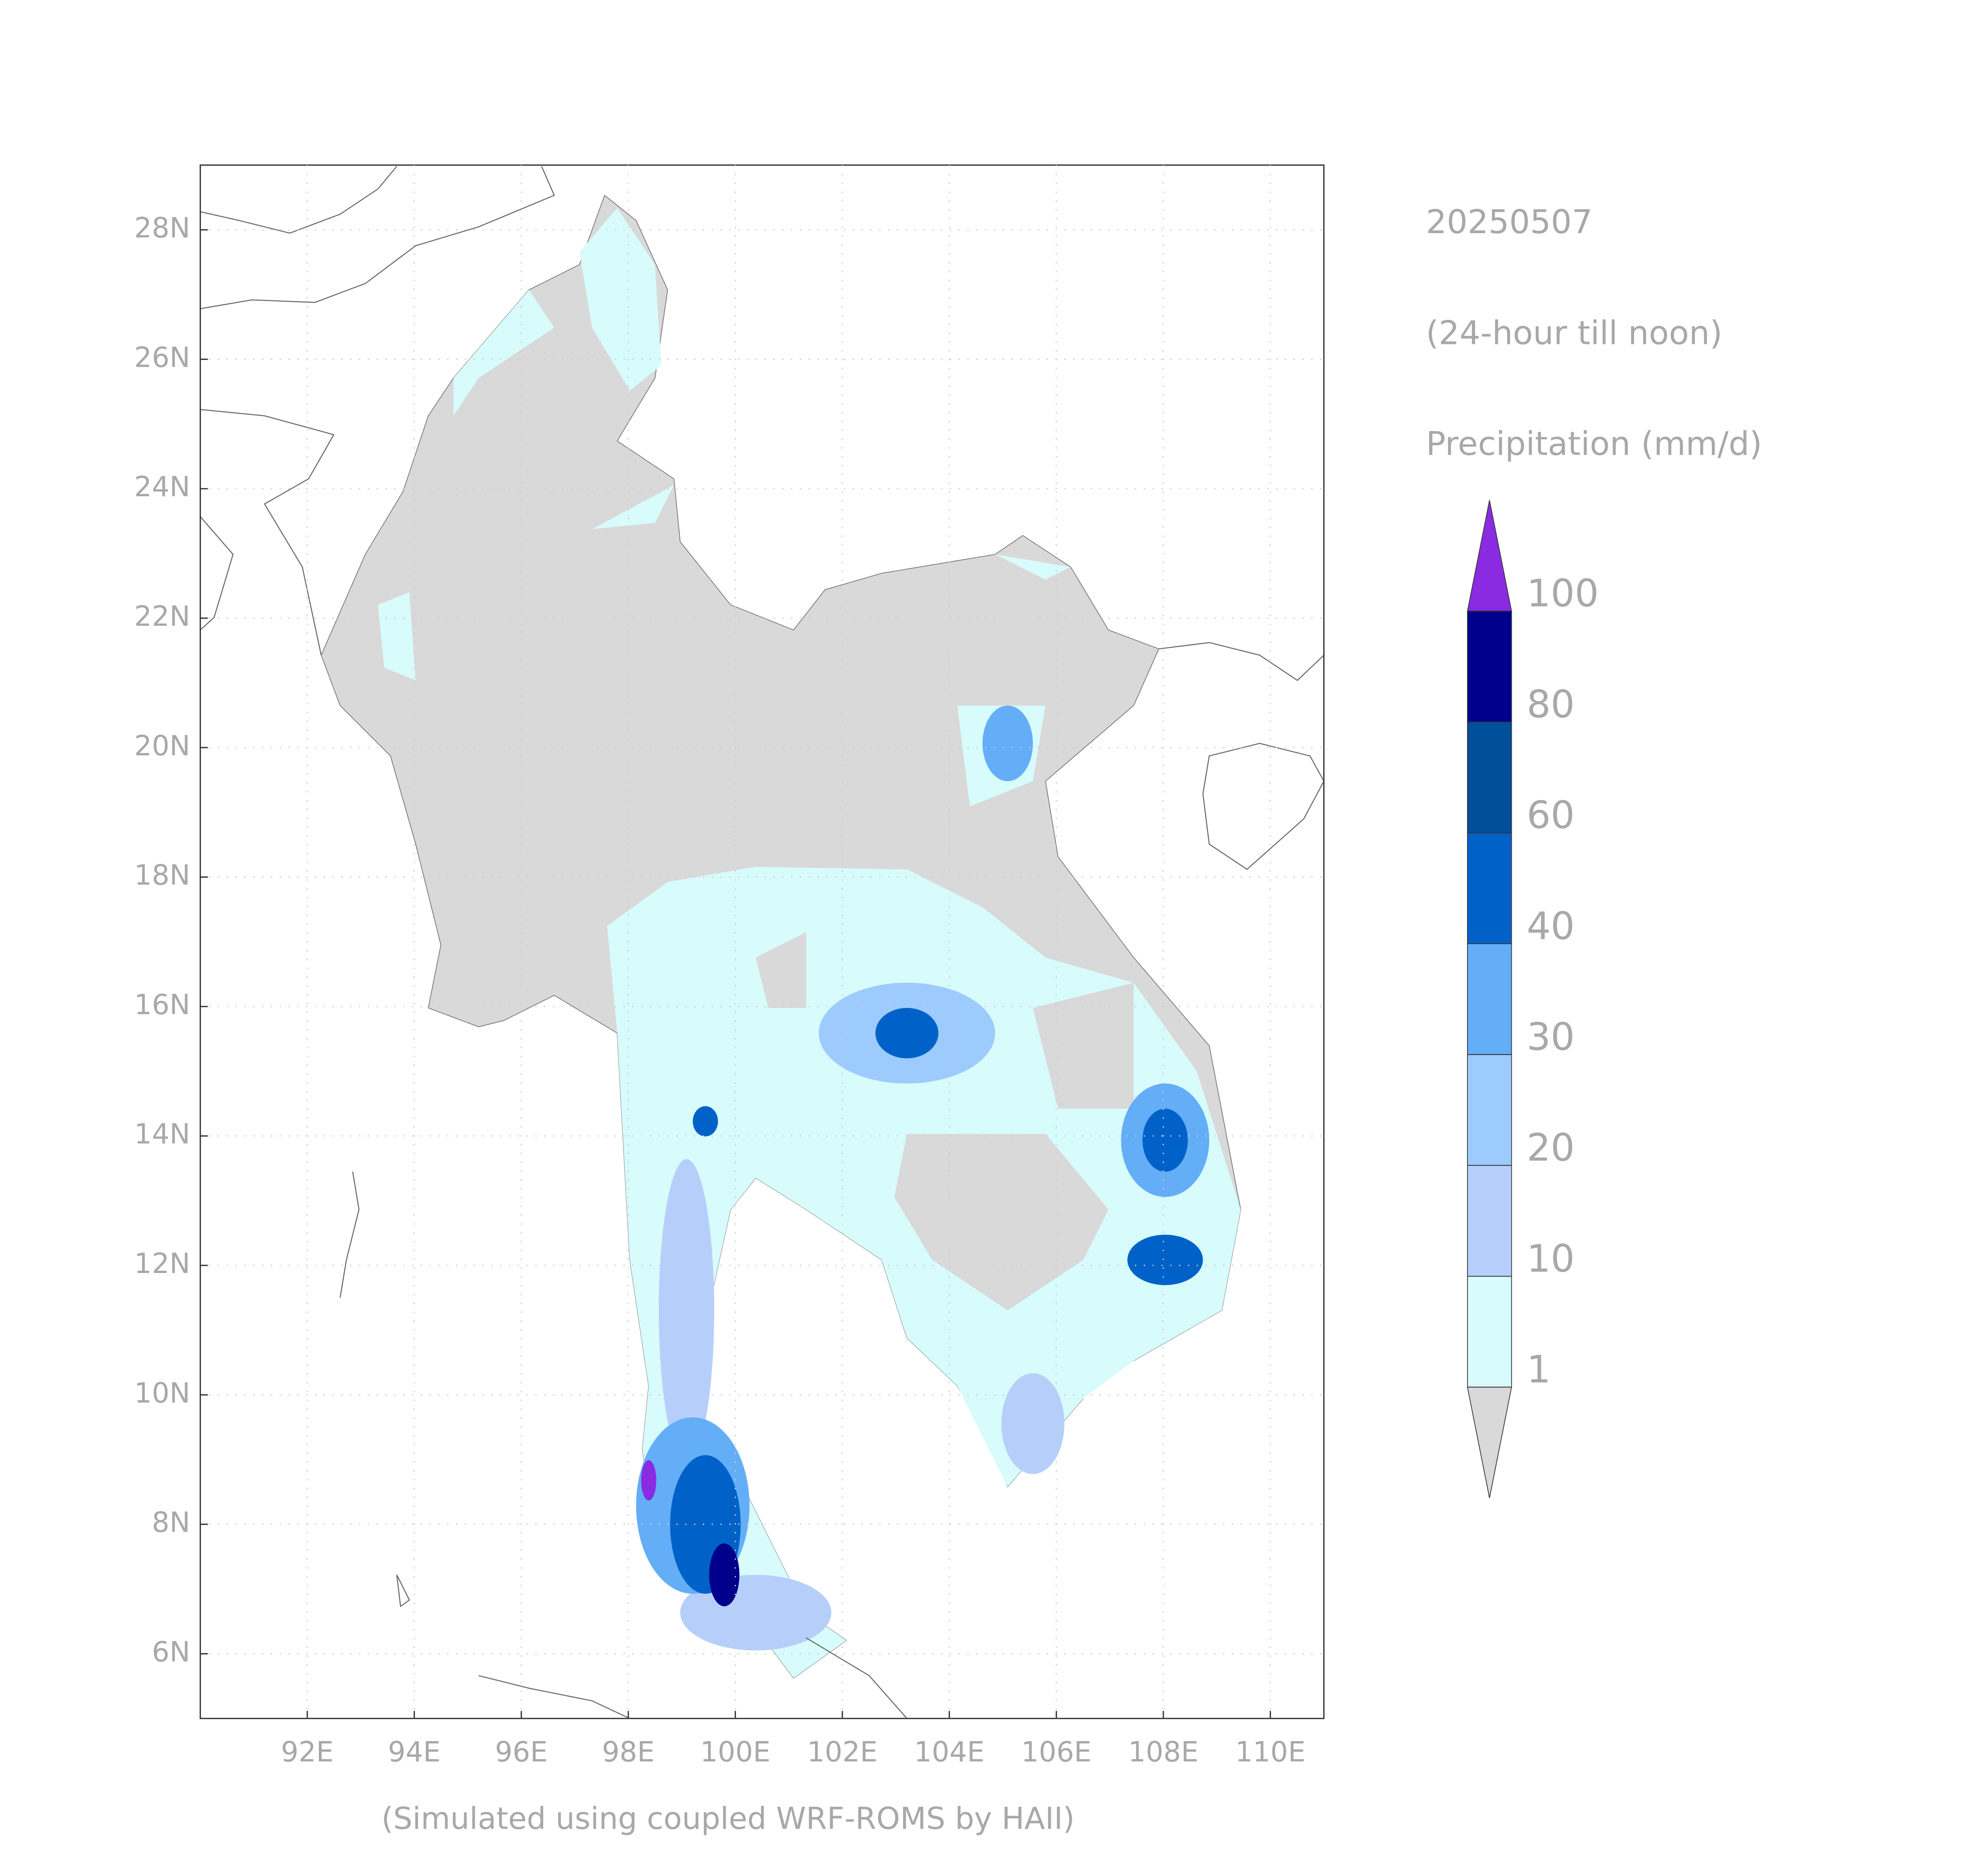 This screenshot has height=1876, width=1965. Describe the element at coordinates (1562, 593) in the screenshot. I see `colorbar-label: 100` at that location.